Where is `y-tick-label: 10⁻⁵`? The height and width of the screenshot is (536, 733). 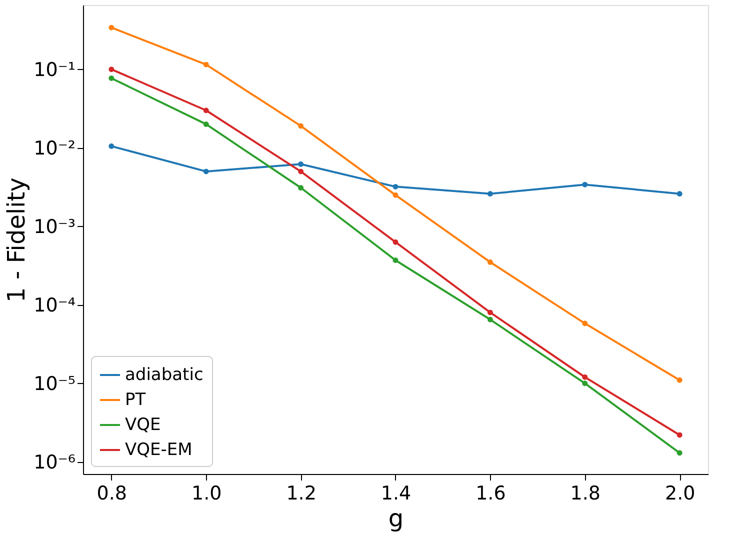
y-tick-label: 10⁻⁵ is located at coordinates (55, 383).